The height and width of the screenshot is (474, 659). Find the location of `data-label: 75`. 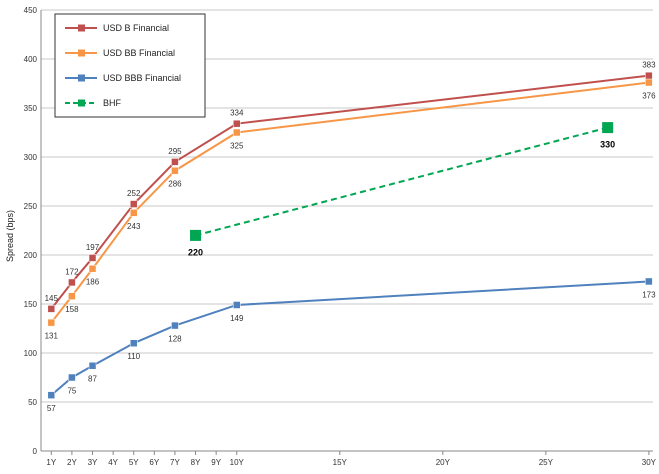

data-label: 75 is located at coordinates (71, 391).